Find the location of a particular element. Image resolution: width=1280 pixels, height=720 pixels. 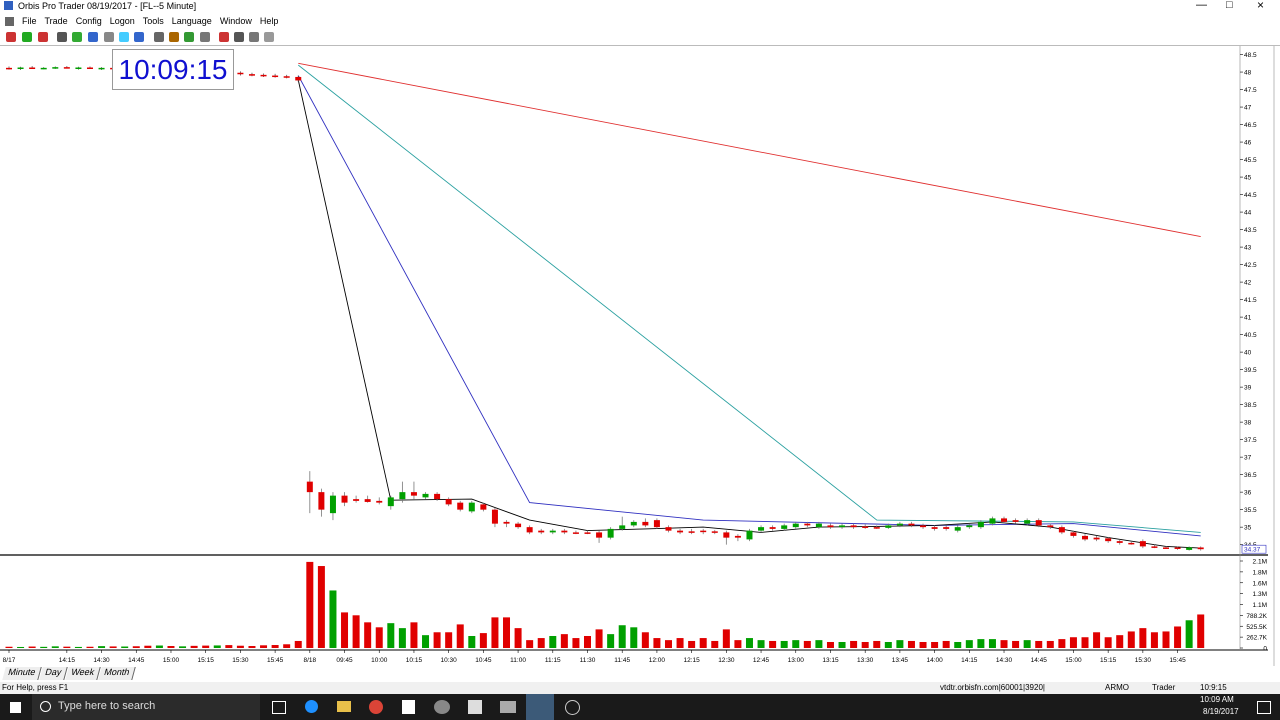

chrome-icon is located at coordinates (376, 707).